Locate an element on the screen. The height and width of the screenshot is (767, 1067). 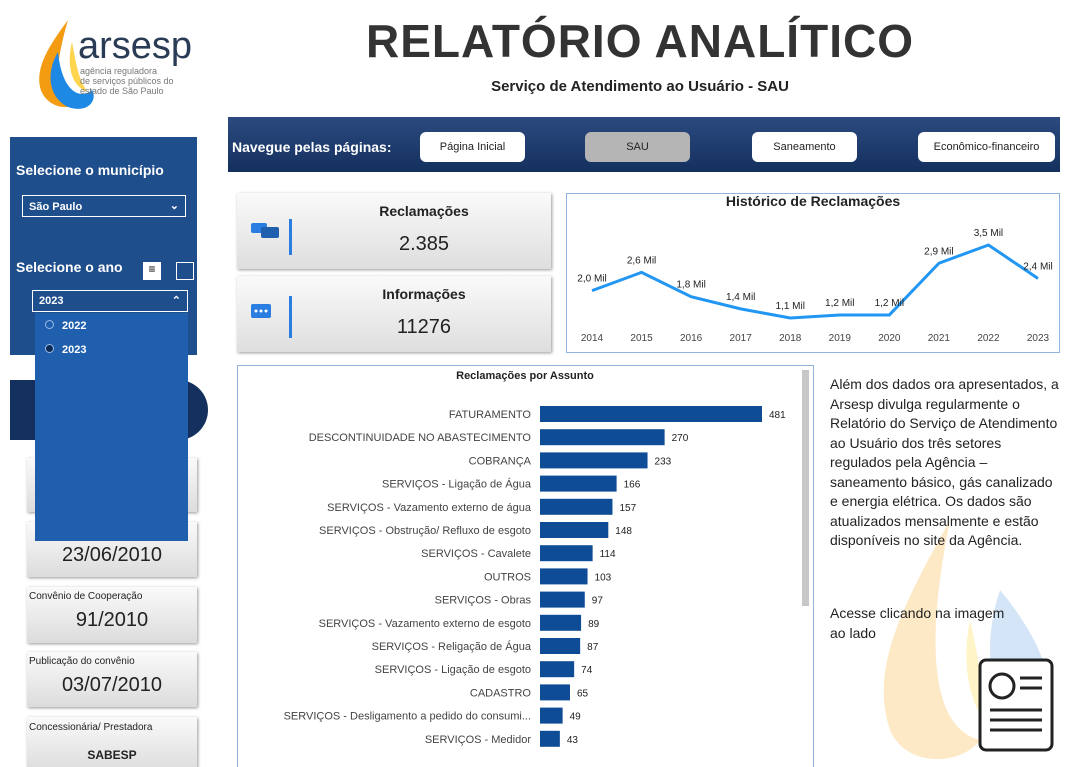
value-label: 103 is located at coordinates (603, 577).